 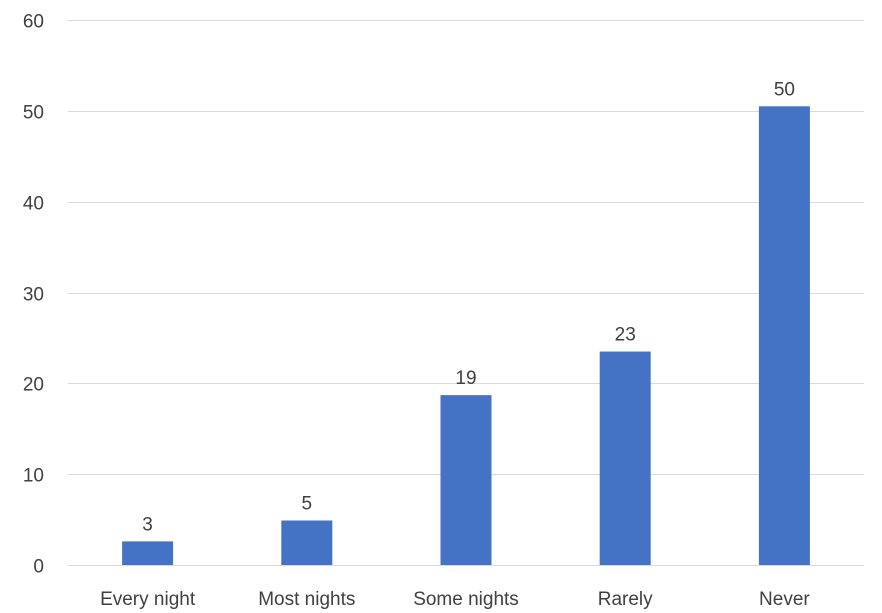 What do you see at coordinates (307, 542) in the screenshot?
I see `bar-most-nights` at bounding box center [307, 542].